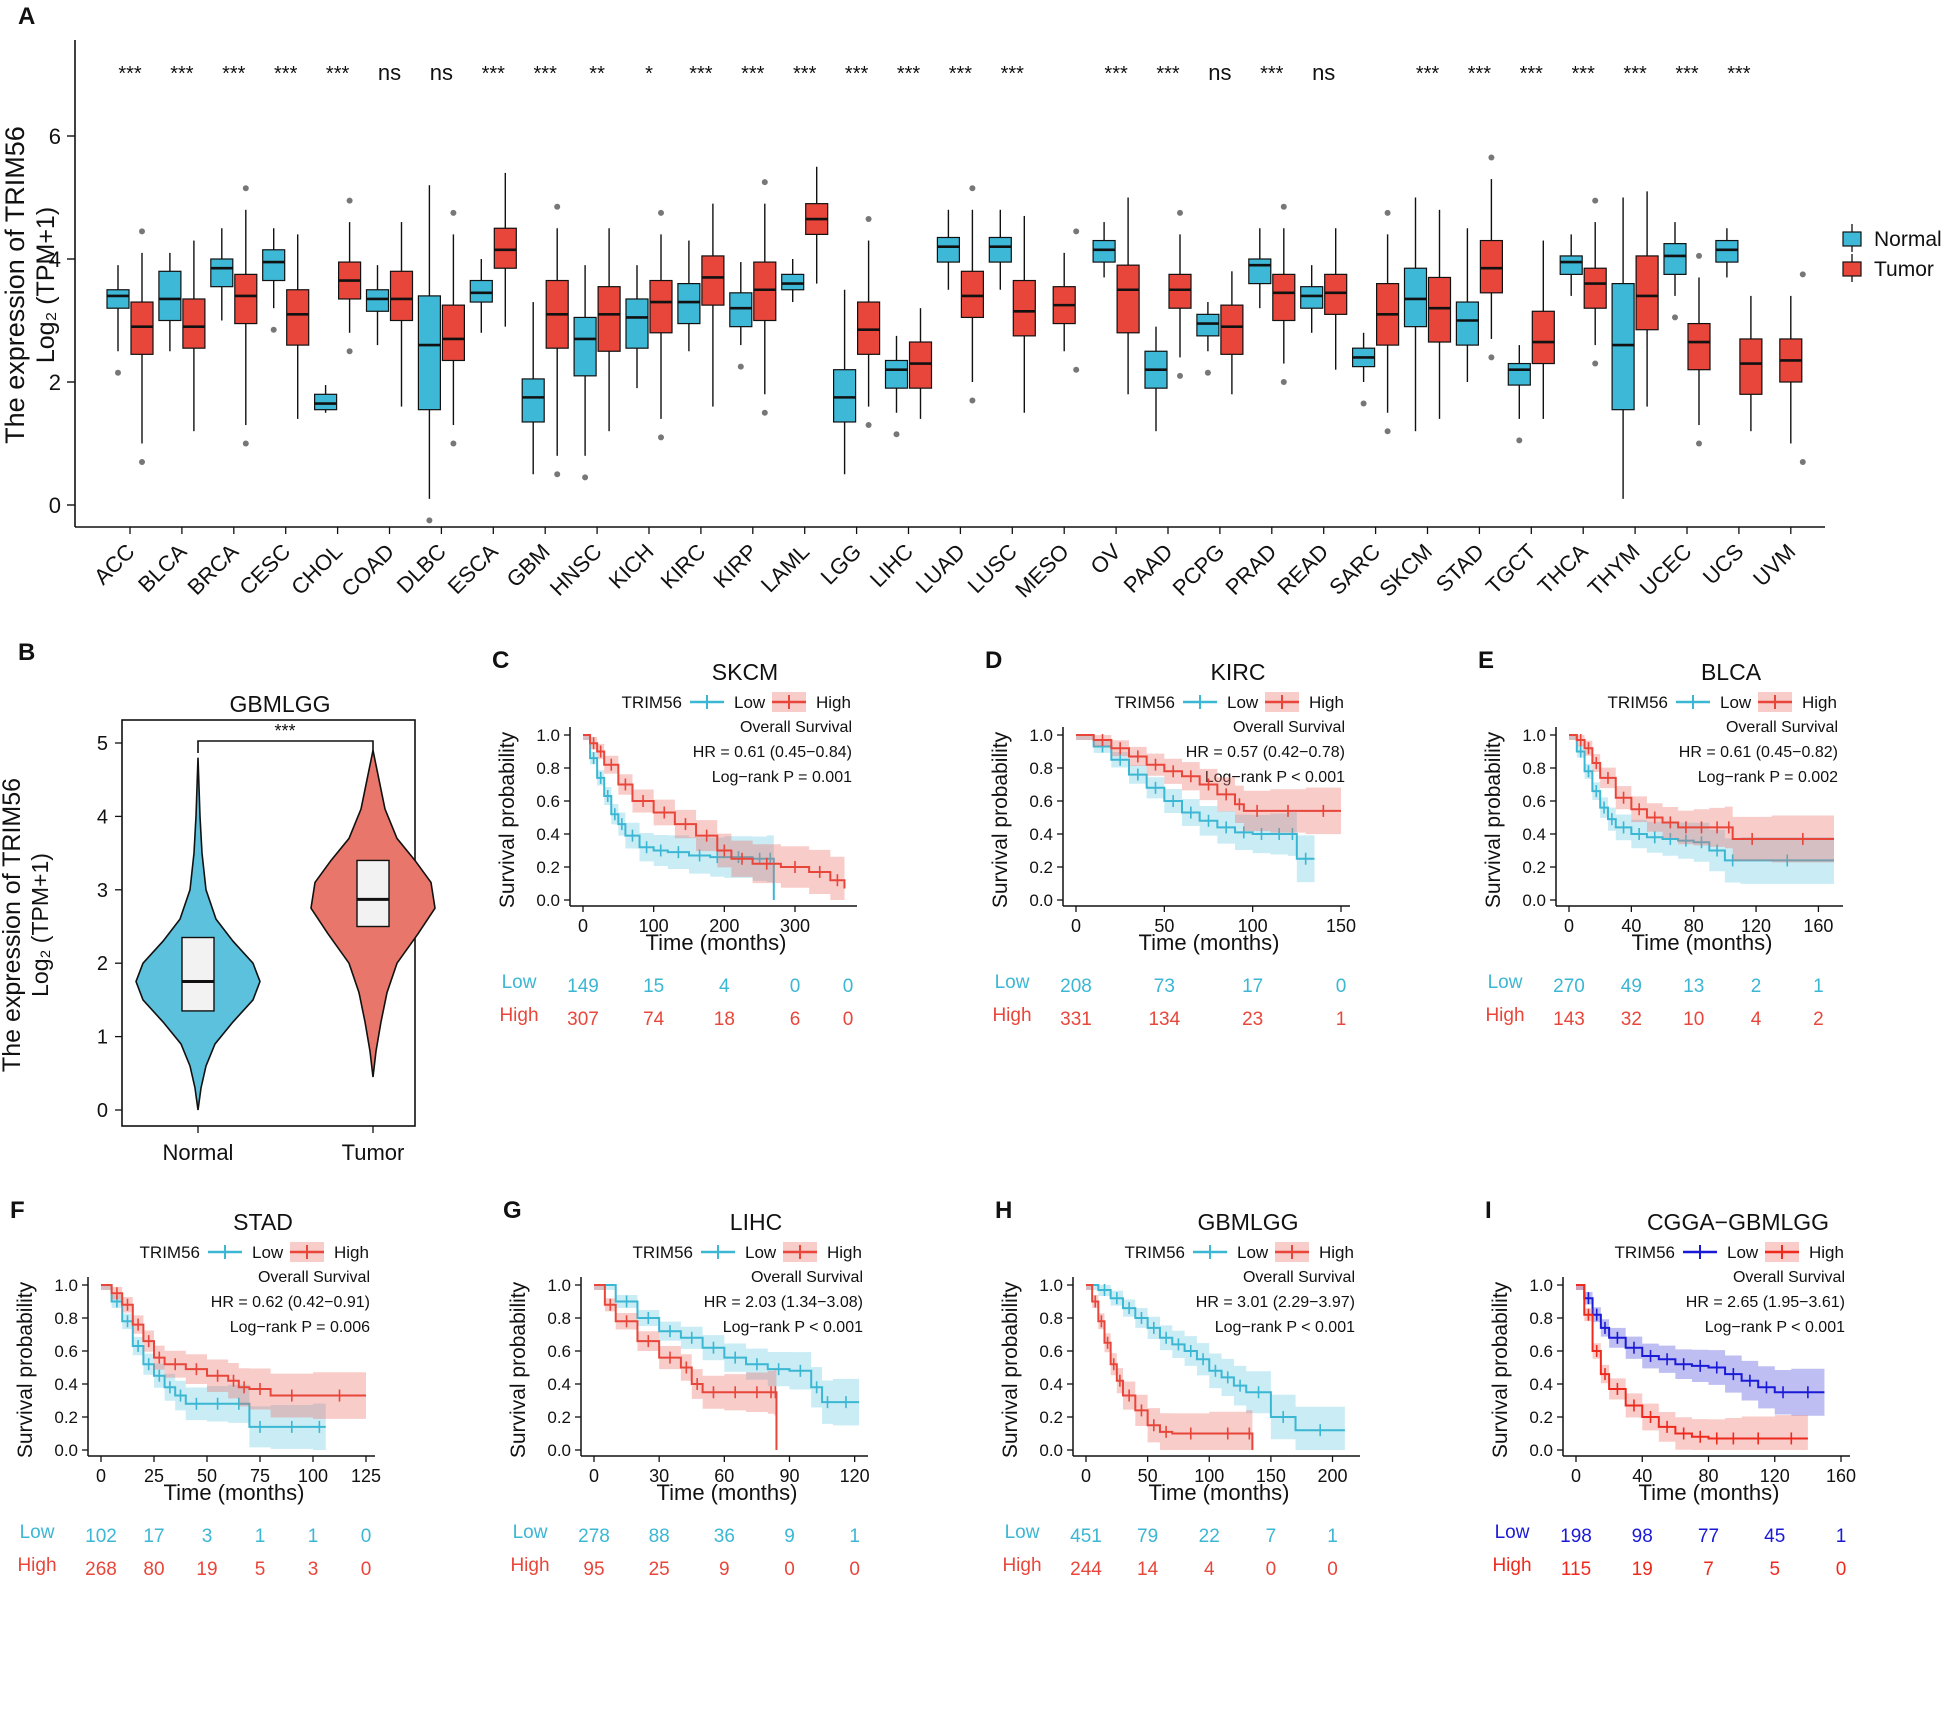 The height and width of the screenshot is (1712, 1949). What do you see at coordinates (1892, 253) in the screenshot?
I see `legend: Normal Tumor` at bounding box center [1892, 253].